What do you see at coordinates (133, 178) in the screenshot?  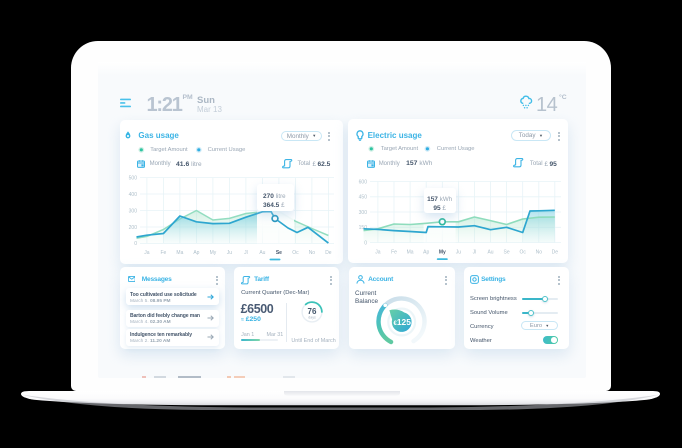 I see `svg-text: 500` at bounding box center [133, 178].